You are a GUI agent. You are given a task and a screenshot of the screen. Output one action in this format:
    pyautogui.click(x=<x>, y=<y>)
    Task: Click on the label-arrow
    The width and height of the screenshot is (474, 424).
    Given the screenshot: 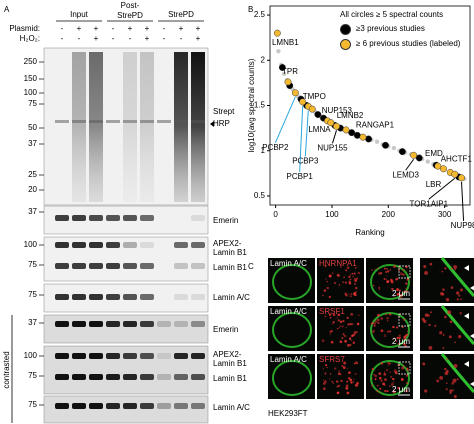 What is the action you would take?
    pyautogui.click(x=334, y=137)
    